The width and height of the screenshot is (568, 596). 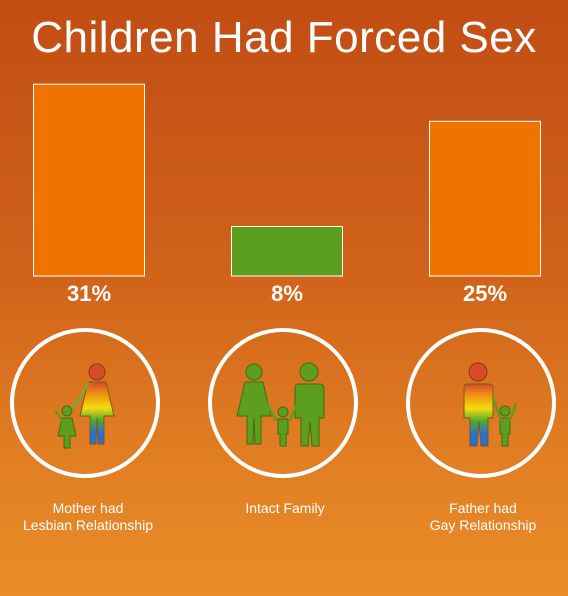 I want to click on father-family-badge, so click(x=481, y=403).